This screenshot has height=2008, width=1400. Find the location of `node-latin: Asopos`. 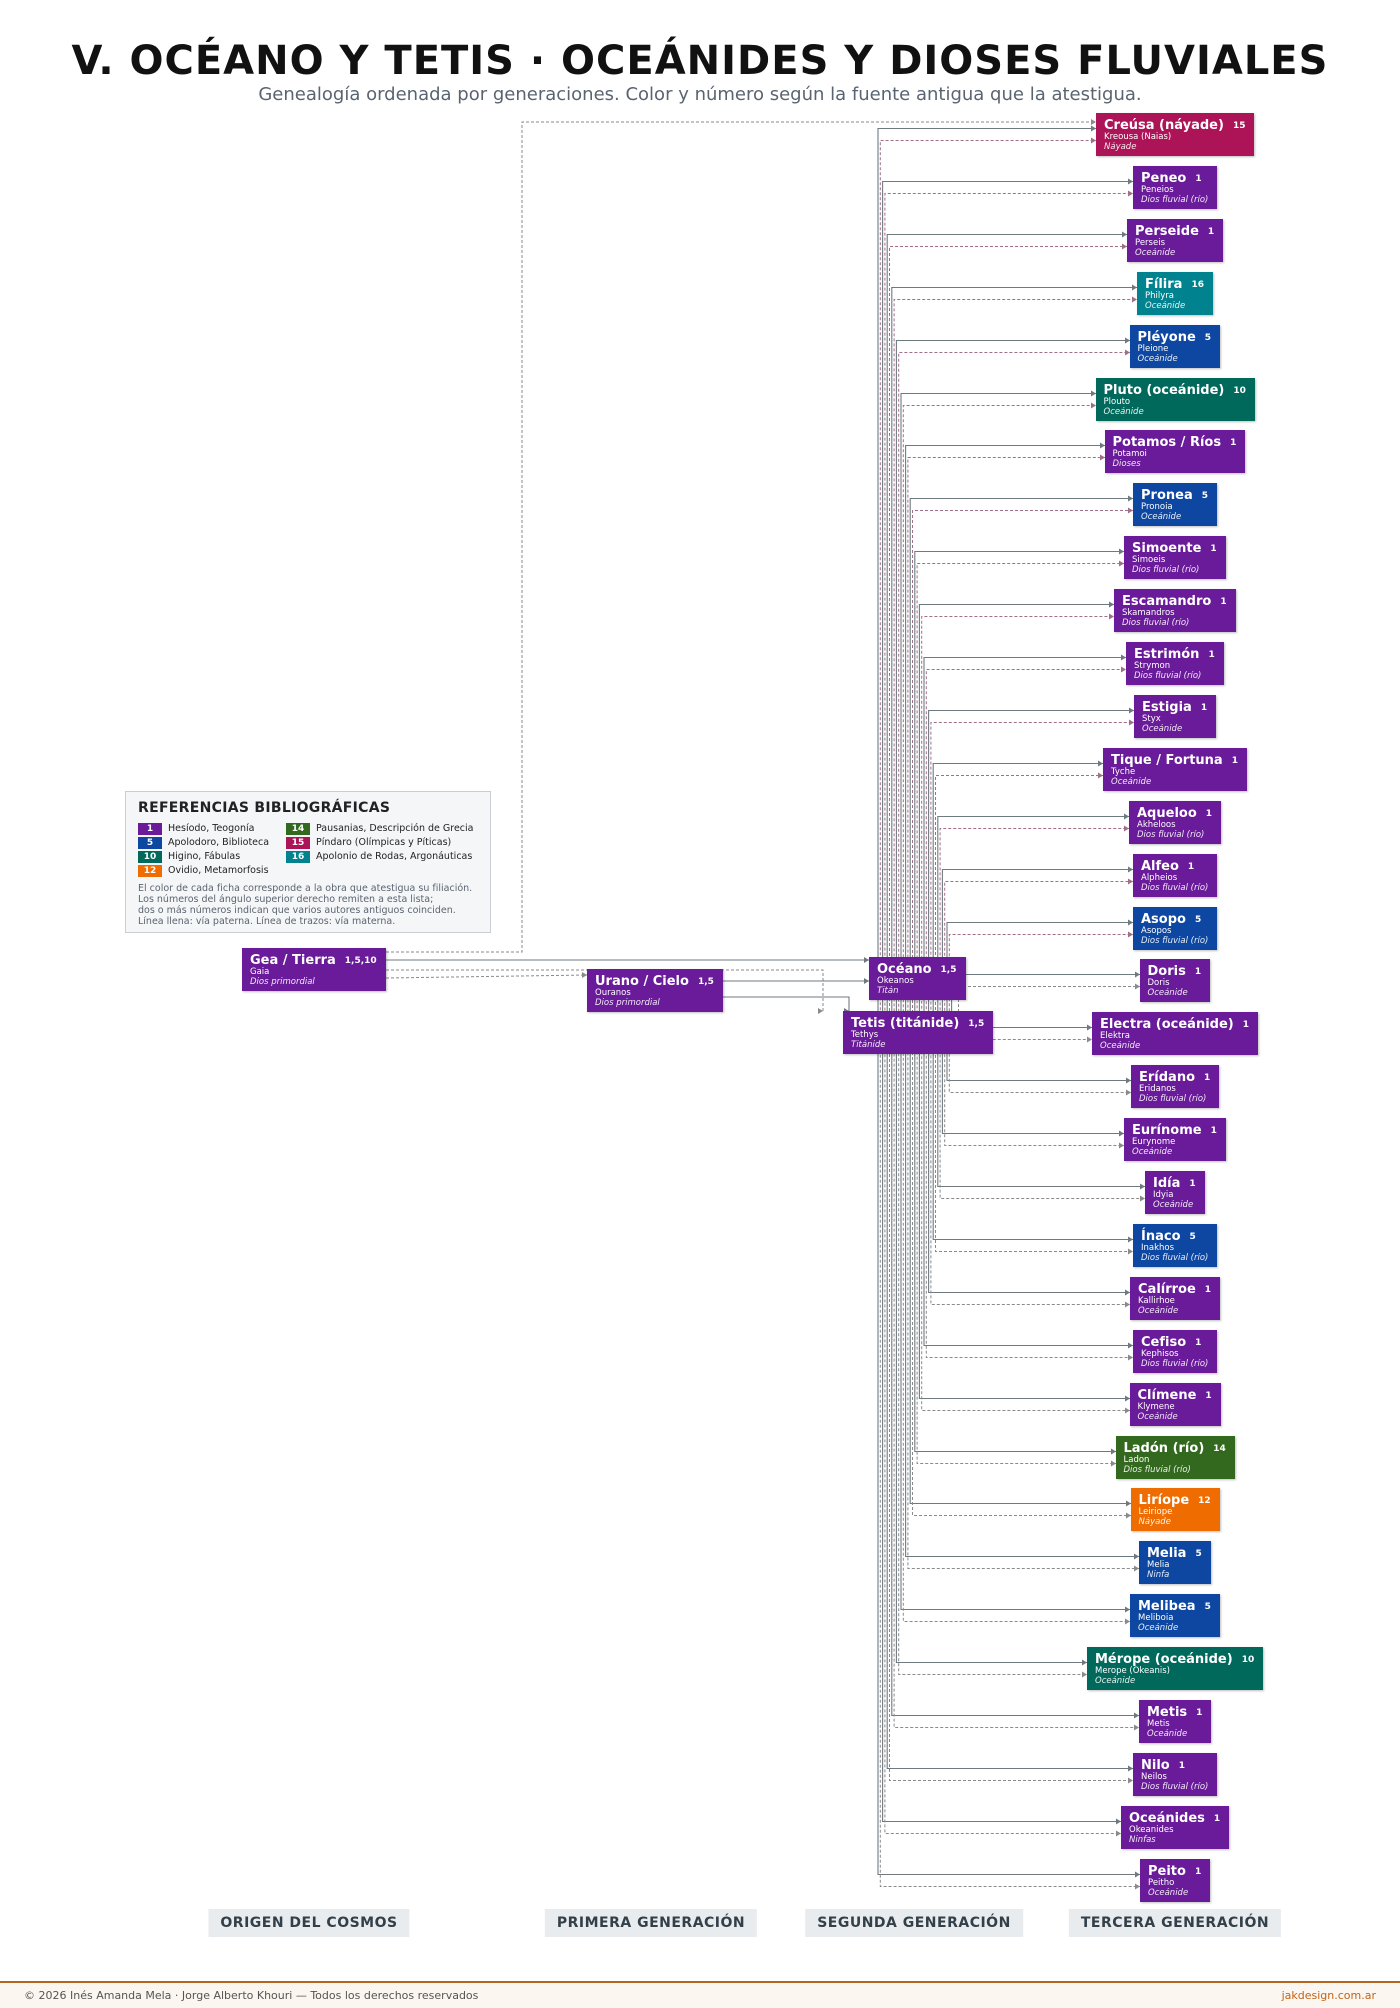

node-latin: Asopos is located at coordinates (1156, 930).